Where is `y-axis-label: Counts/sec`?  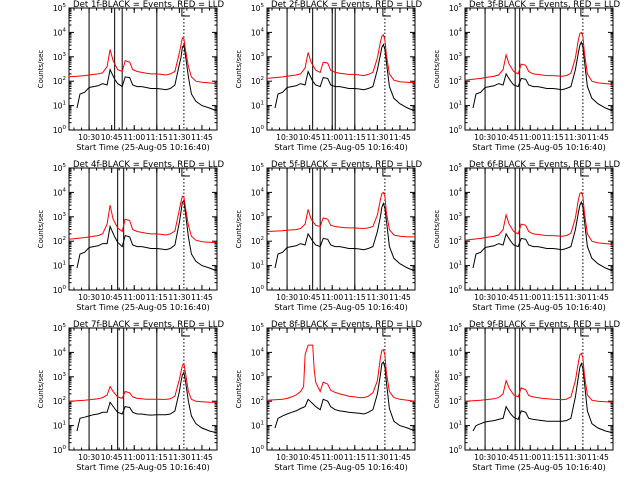
y-axis-label: Counts/sec is located at coordinates (41, 389).